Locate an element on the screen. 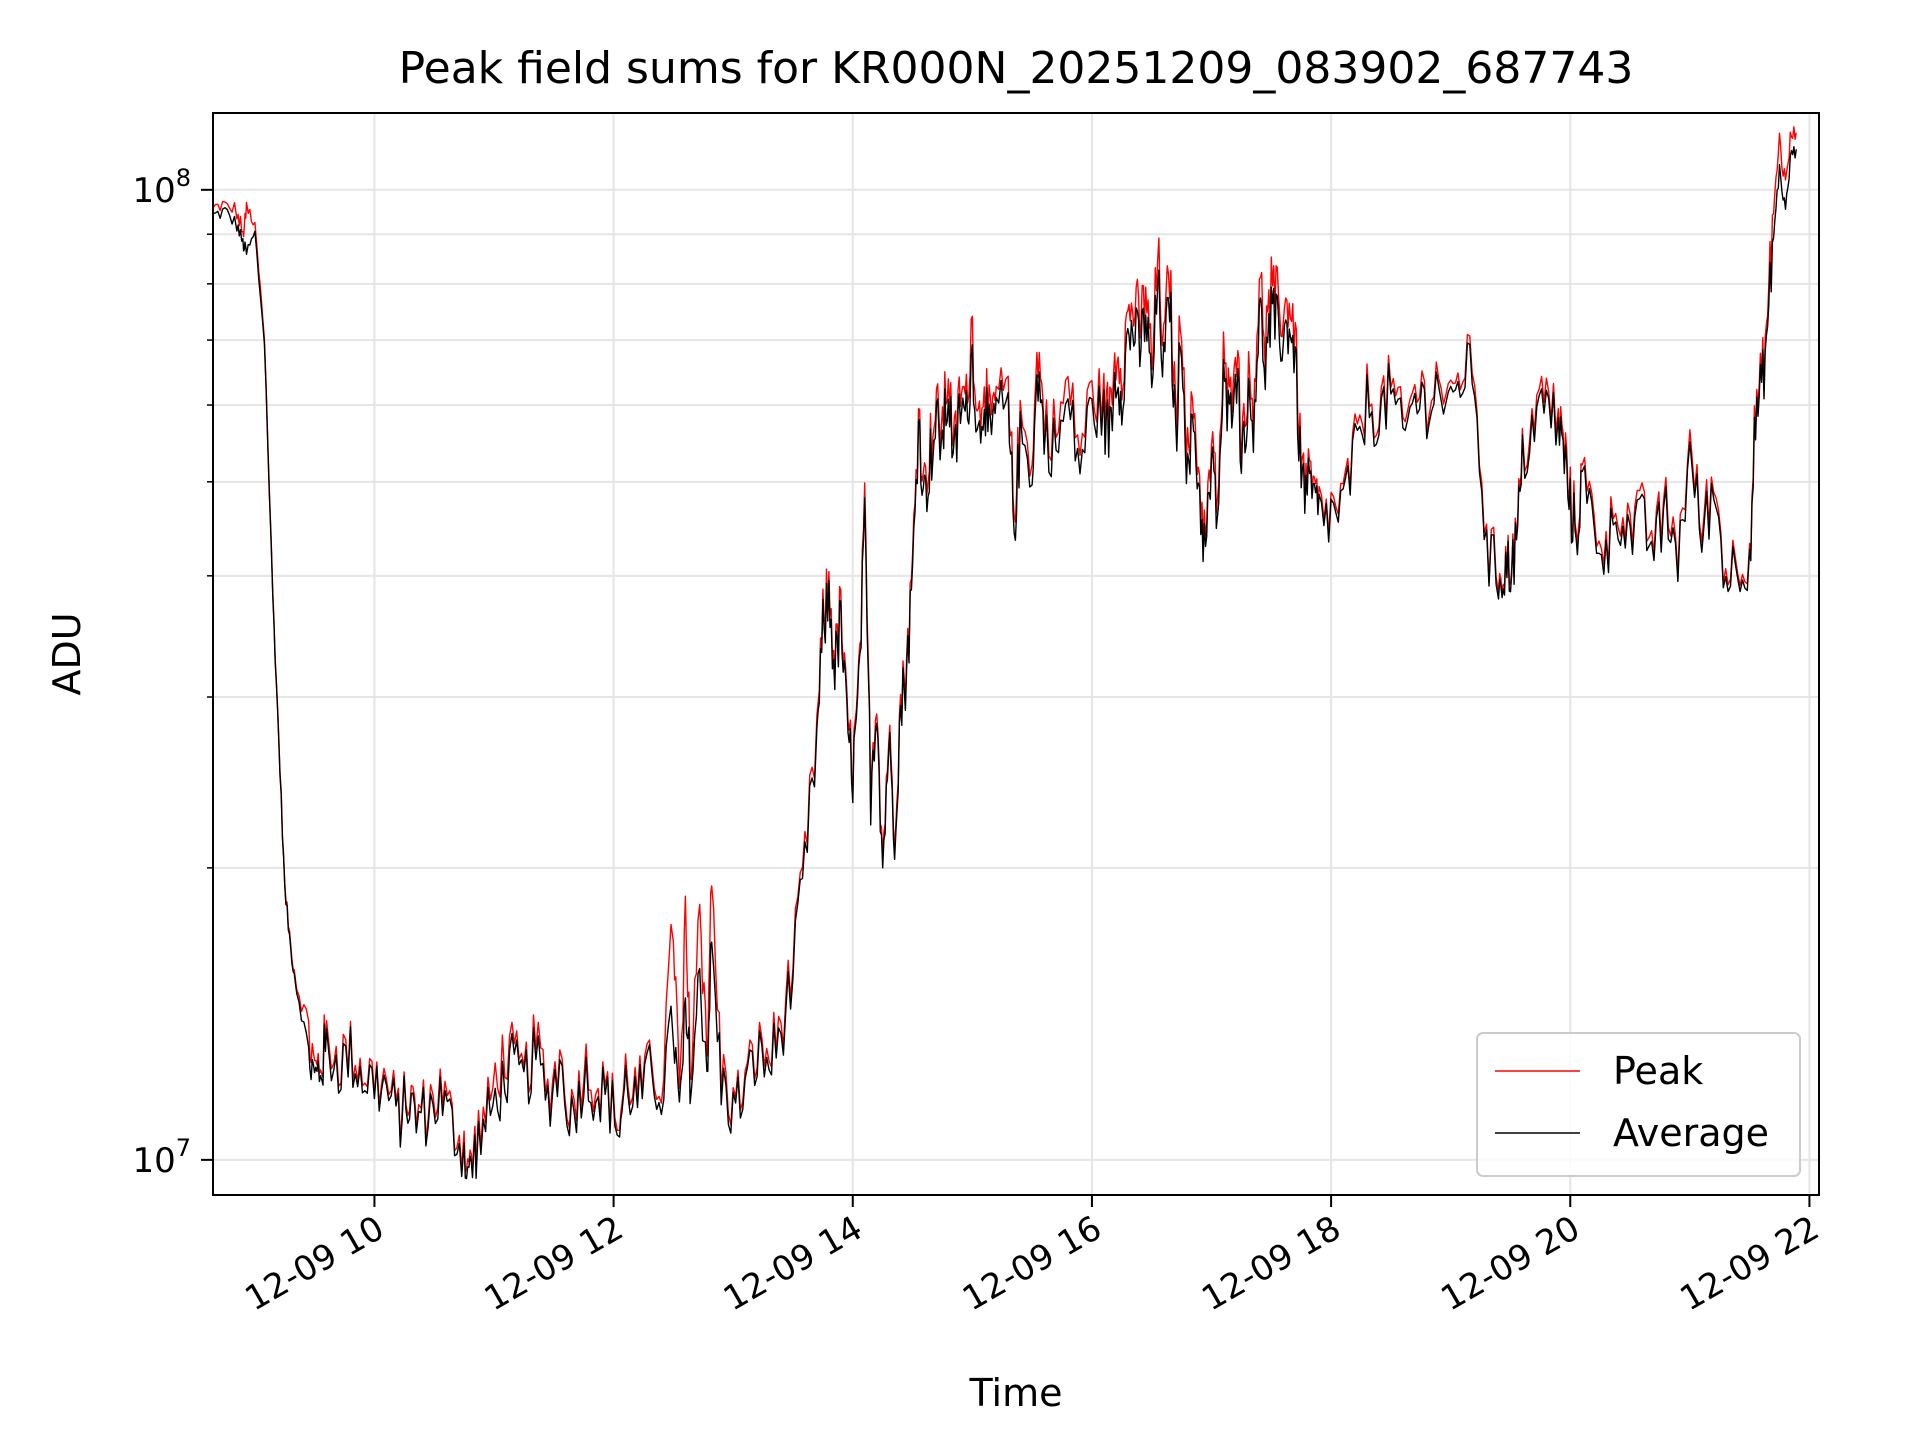 Image resolution: width=1920 pixels, height=1440 pixels. legend: Peak Average is located at coordinates (1638, 1104).